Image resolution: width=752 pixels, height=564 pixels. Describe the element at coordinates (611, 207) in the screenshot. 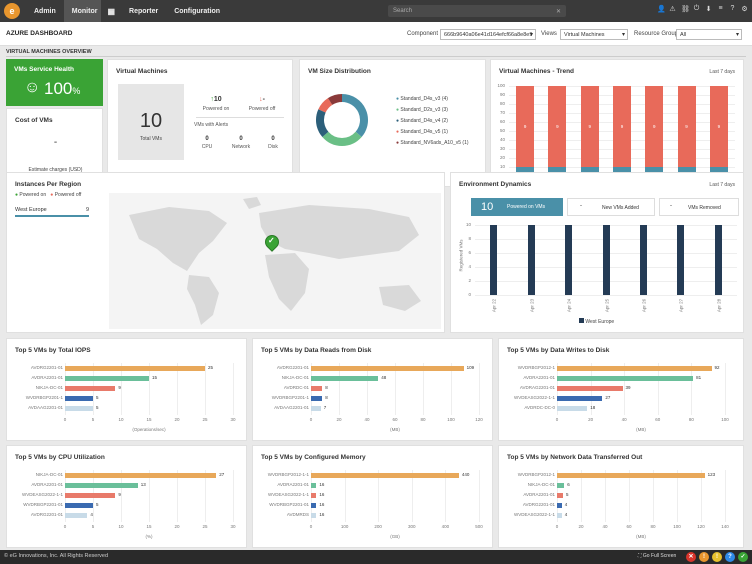

I see `new-vms-card: - New VMs Added` at that location.